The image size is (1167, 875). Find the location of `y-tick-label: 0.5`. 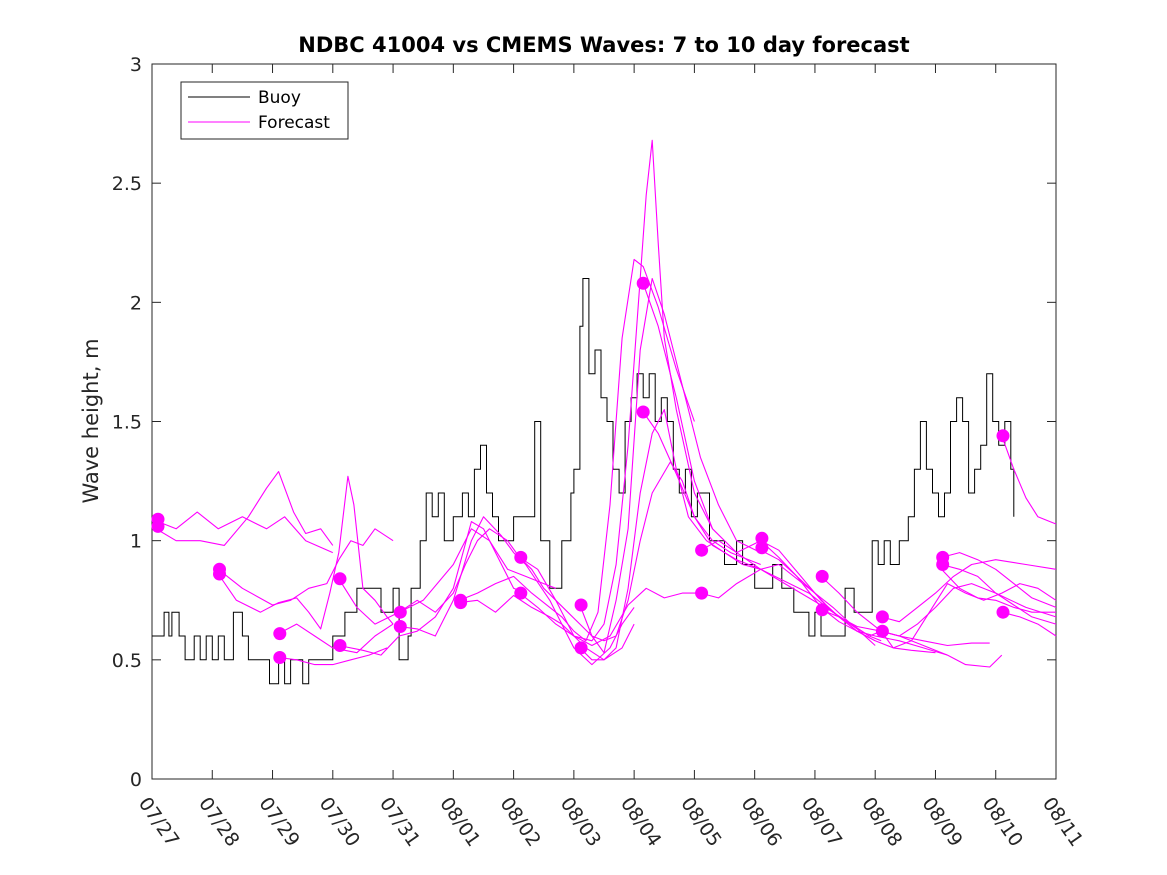

y-tick-label: 0.5 is located at coordinates (127, 661).